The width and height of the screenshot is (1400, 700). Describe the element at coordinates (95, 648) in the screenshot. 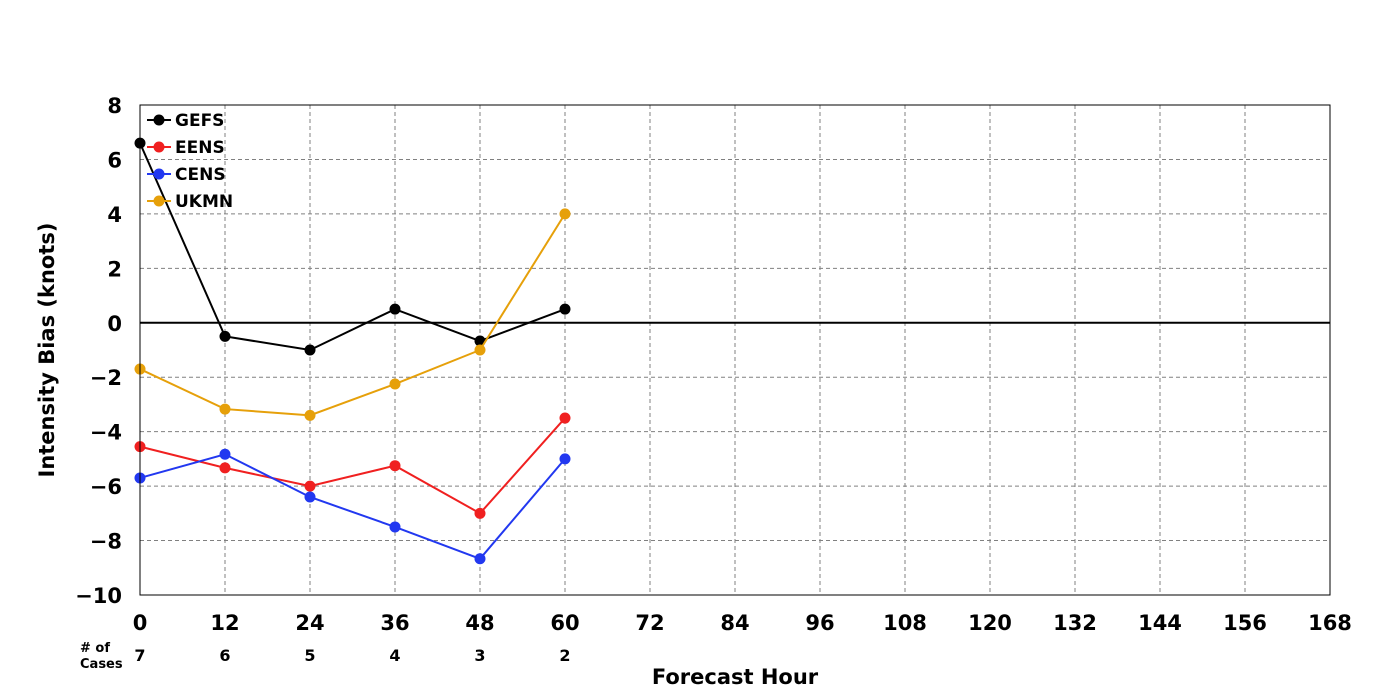

I see `cases-label-line1: # of` at that location.